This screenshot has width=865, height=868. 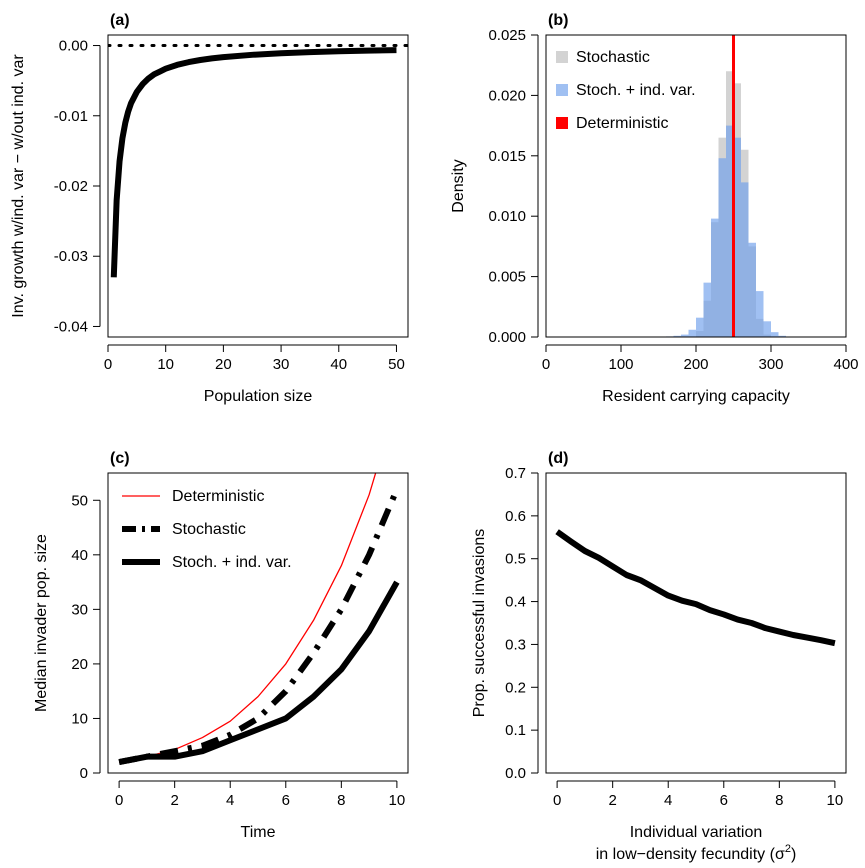 I want to click on y-tick-label: -0.03, so click(x=71, y=256).